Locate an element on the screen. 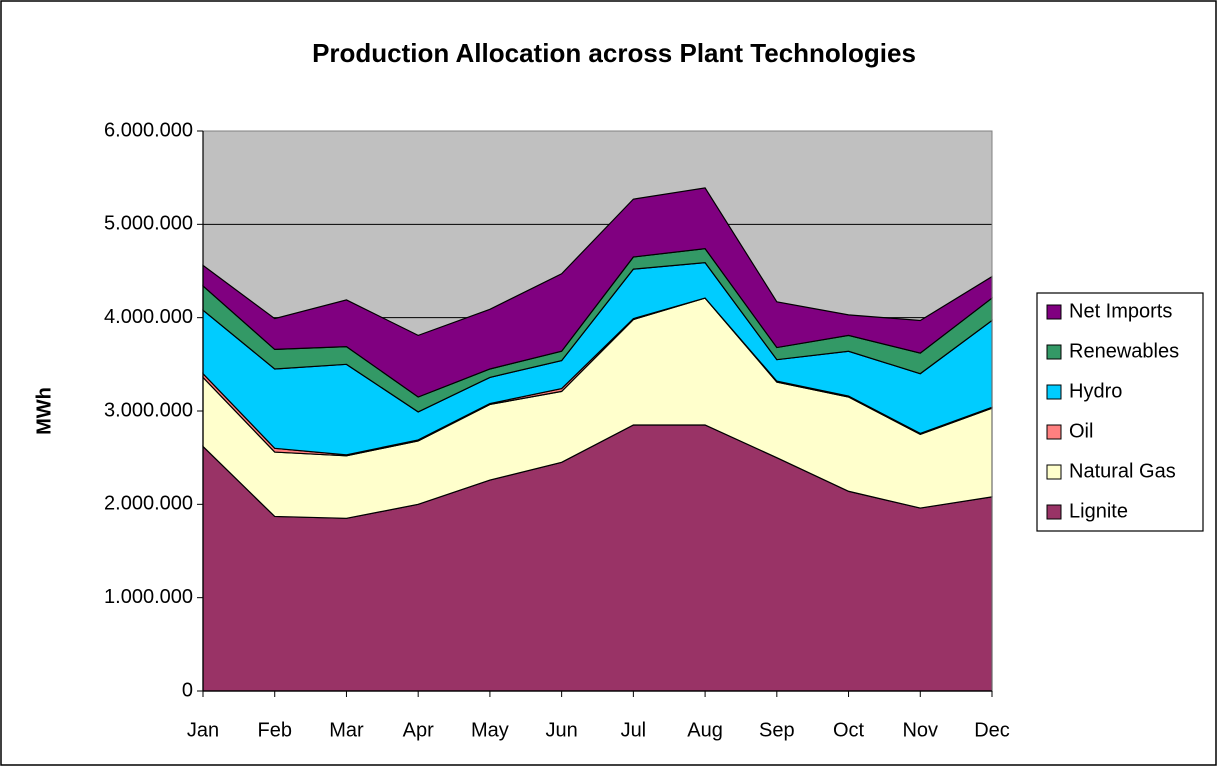  legend-label: Hydro is located at coordinates (1095, 391).